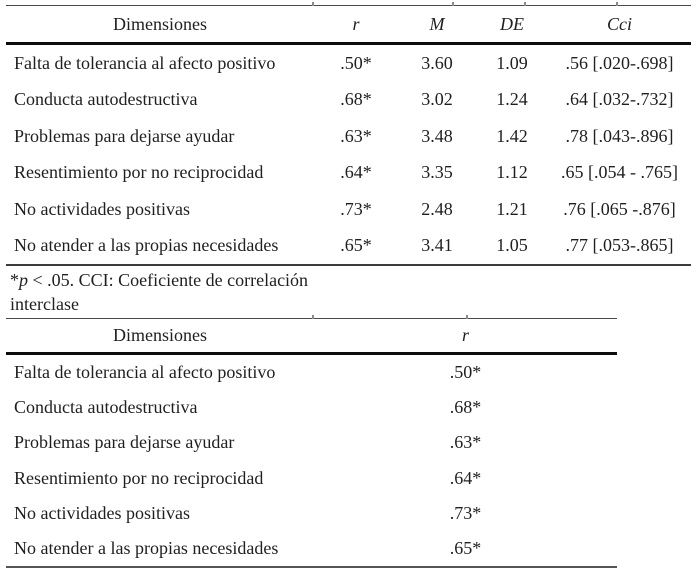 The width and height of the screenshot is (698, 578). What do you see at coordinates (619, 245) in the screenshot?
I see `cci-value: .77 [.053-.865]` at bounding box center [619, 245].